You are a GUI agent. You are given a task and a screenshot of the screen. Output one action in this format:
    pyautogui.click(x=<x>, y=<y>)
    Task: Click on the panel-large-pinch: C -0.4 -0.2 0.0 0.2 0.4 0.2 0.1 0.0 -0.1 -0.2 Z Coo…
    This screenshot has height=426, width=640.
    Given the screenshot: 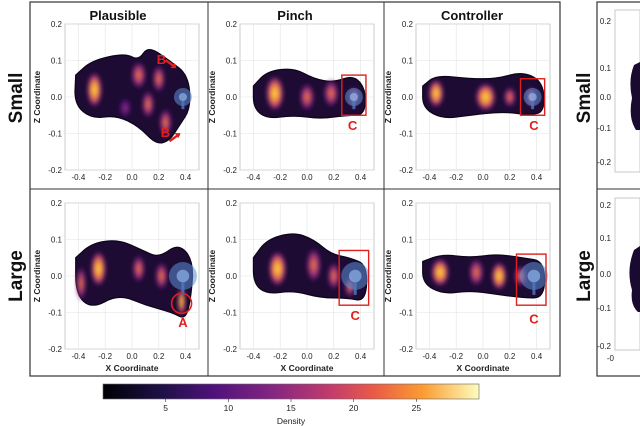 What is the action you would take?
    pyautogui.click(x=291, y=286)
    